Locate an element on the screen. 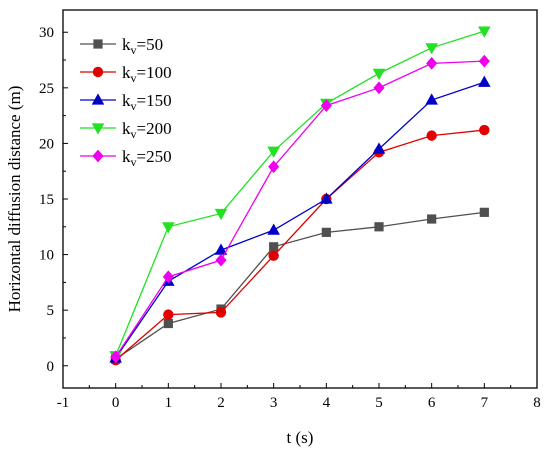 The width and height of the screenshot is (550, 456). y-tick-label: 0 is located at coordinates (51, 367).